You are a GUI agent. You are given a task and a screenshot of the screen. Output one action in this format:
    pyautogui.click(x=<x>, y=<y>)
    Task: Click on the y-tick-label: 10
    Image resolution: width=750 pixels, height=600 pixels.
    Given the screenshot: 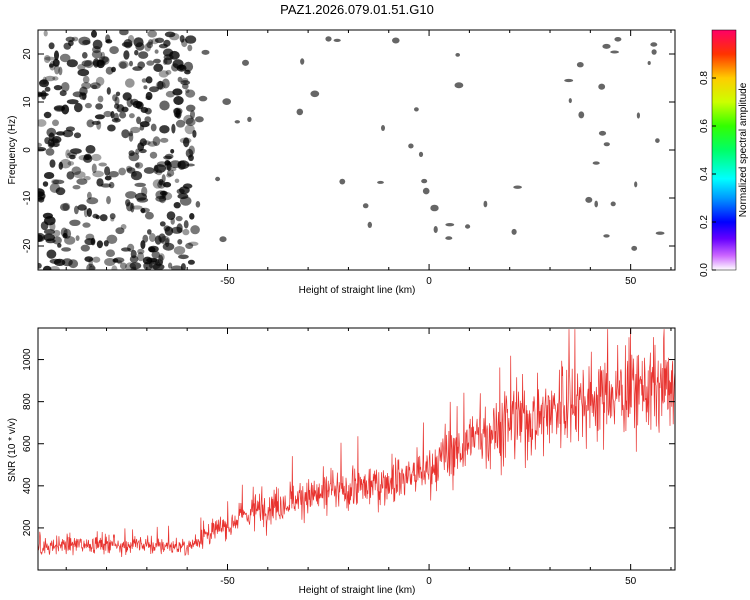 What is the action you would take?
    pyautogui.click(x=27, y=102)
    